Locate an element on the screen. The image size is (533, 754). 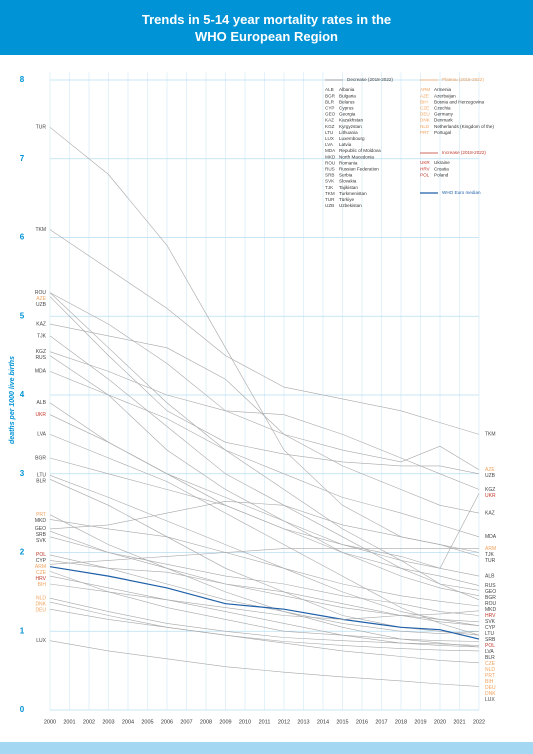
legend-name: Denmark is located at coordinates (443, 120).